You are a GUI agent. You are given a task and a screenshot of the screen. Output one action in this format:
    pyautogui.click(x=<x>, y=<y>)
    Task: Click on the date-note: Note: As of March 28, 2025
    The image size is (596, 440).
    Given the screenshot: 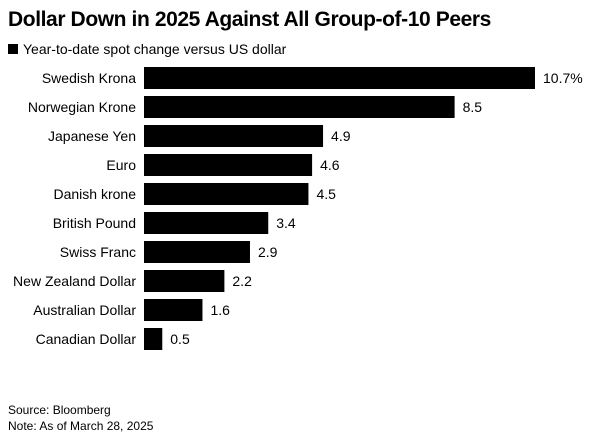 What is the action you would take?
    pyautogui.click(x=81, y=426)
    